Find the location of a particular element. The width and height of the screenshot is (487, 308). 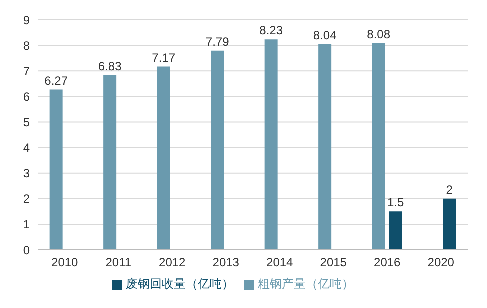

legend-label: 废钢回收量（亿吨） is located at coordinates (180, 284).